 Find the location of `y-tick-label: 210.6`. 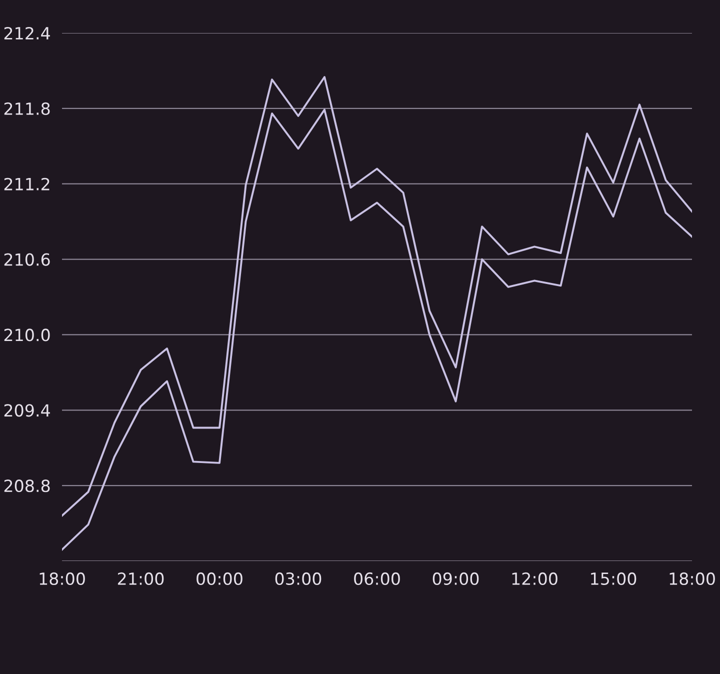

y-tick-label: 210.6 is located at coordinates (27, 259).